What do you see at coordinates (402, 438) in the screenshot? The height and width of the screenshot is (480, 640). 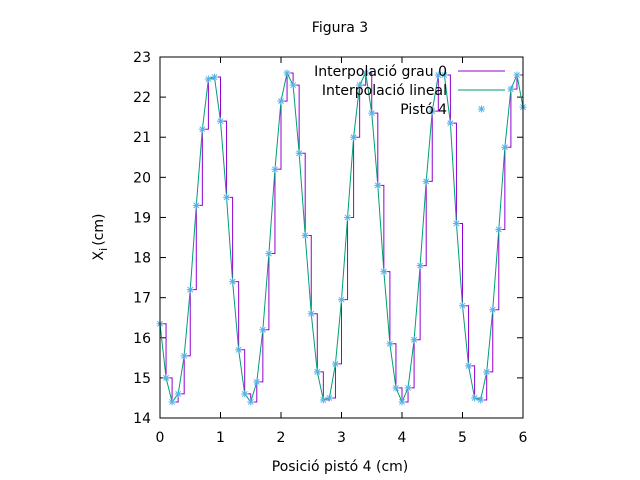 I see `x-tick-label: 4` at bounding box center [402, 438].